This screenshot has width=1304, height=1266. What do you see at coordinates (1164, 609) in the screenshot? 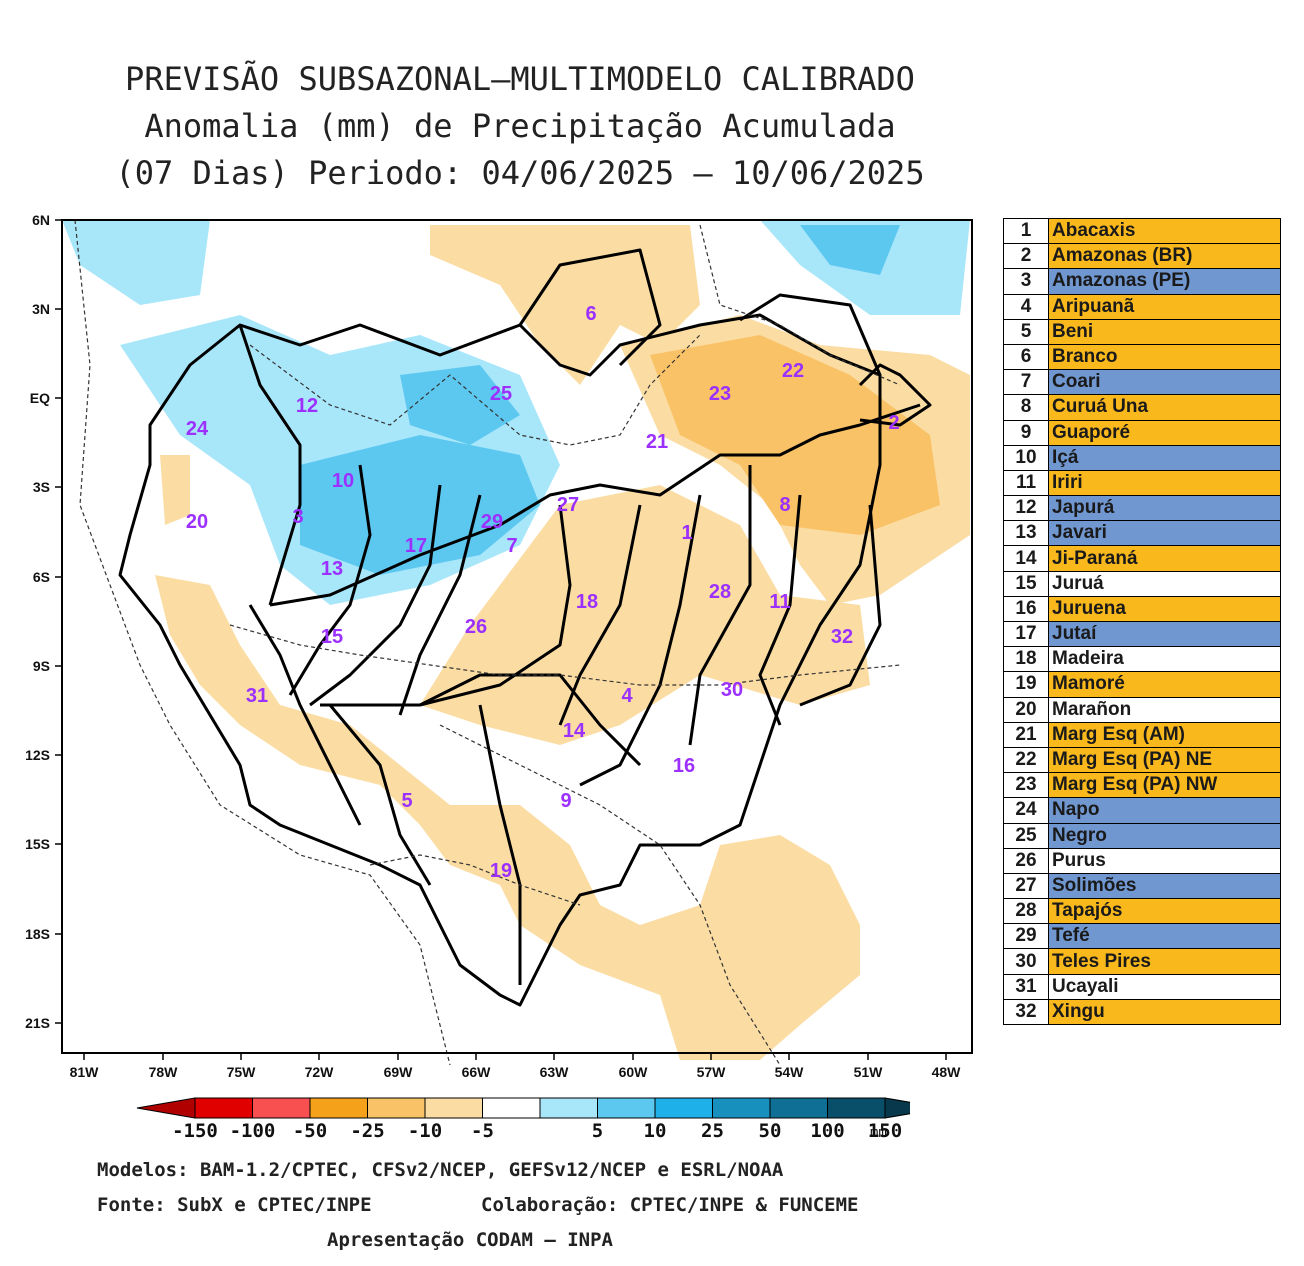
I see `legend-basin-name: Juruena` at bounding box center [1164, 609].